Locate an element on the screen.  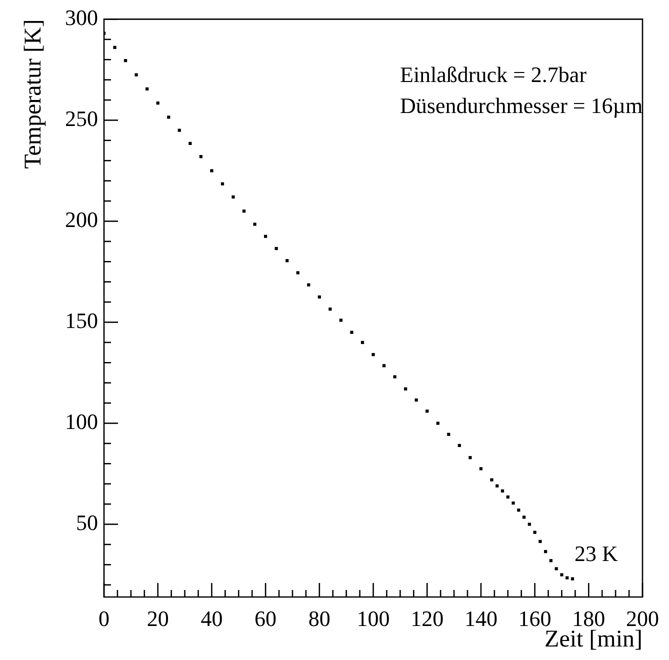
annotation: Einlaßdruck = 2.7bar is located at coordinates (494, 74).